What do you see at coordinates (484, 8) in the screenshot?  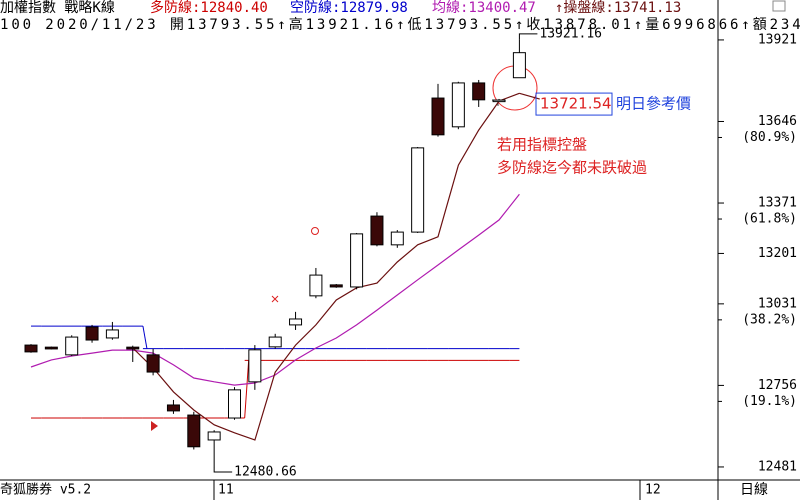 I see `header-item: 均線:13400.47` at bounding box center [484, 8].